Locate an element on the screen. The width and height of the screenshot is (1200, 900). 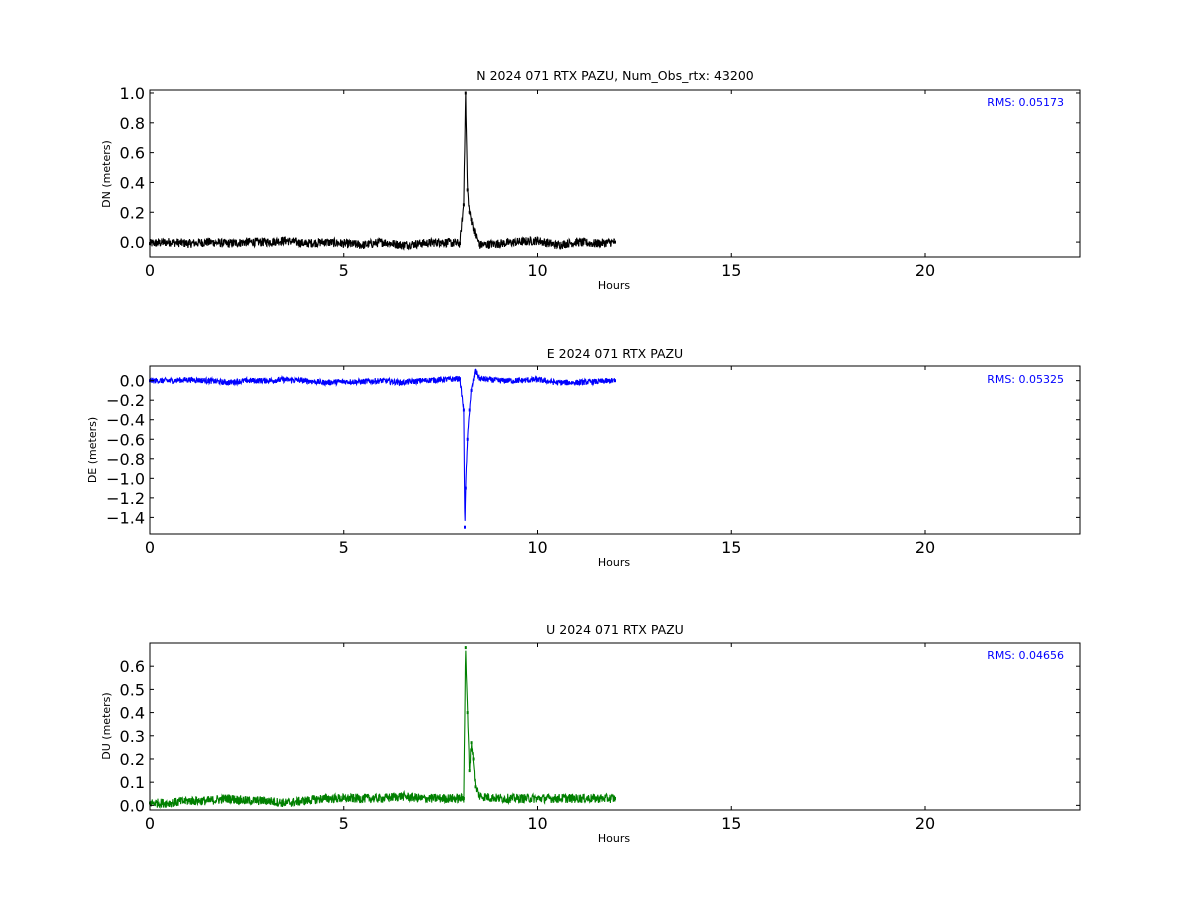
panel-n-xtick-label: 5 is located at coordinates (344, 270).